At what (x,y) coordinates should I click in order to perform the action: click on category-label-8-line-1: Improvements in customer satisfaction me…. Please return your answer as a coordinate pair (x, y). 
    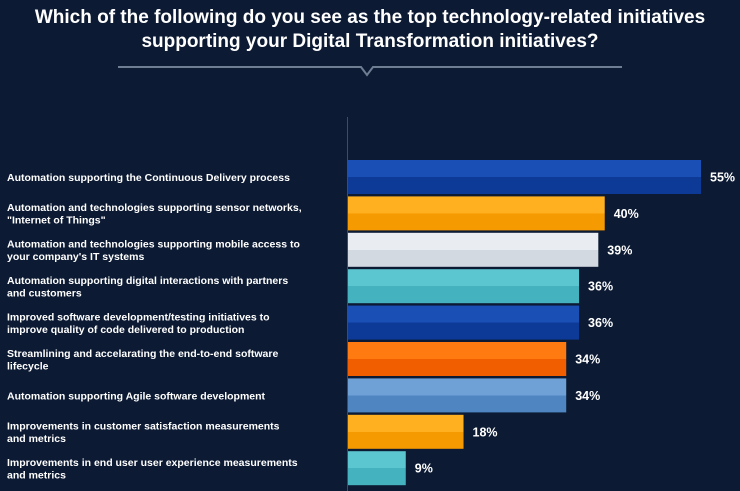
    Looking at the image, I should click on (143, 427).